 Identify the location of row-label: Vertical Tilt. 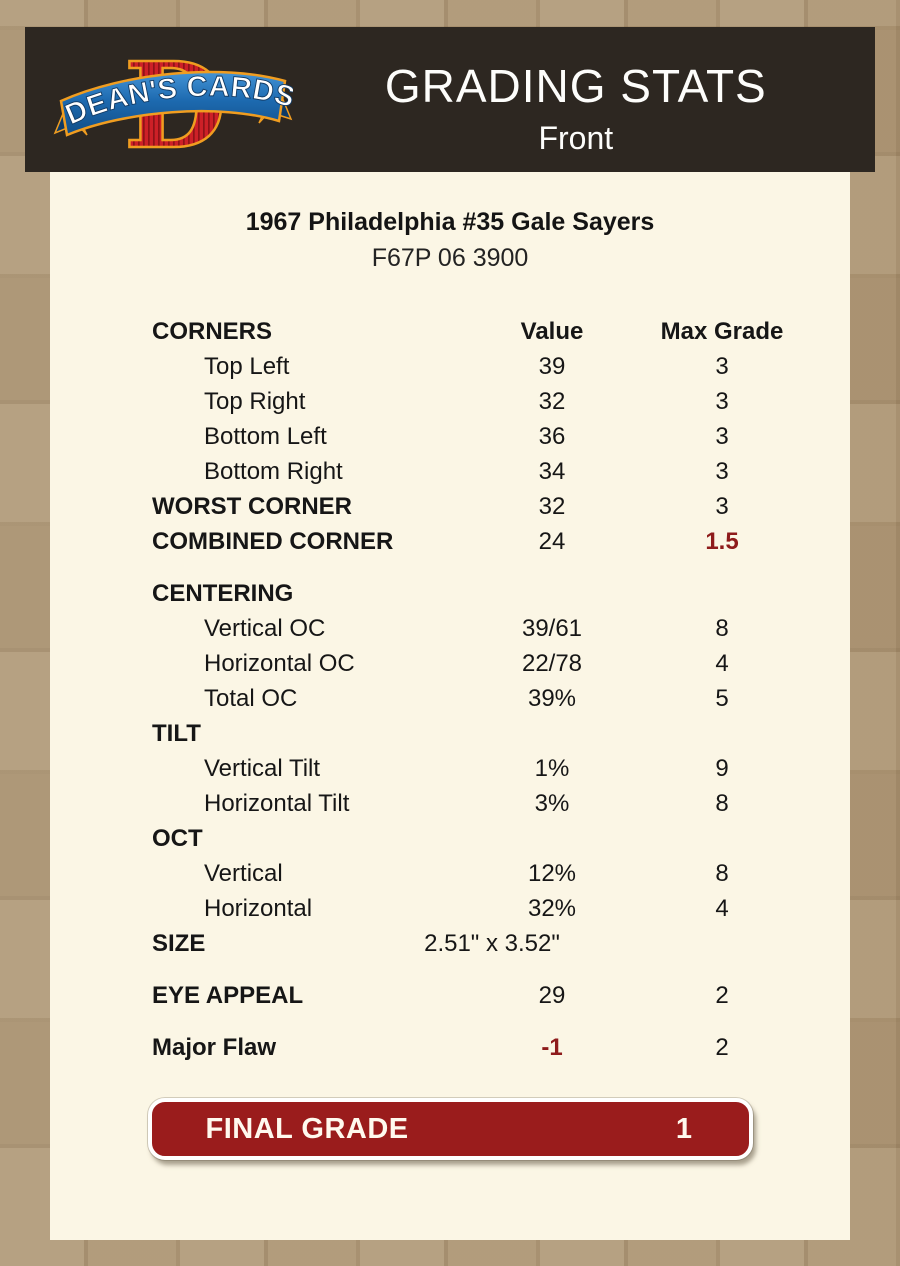
(262, 768).